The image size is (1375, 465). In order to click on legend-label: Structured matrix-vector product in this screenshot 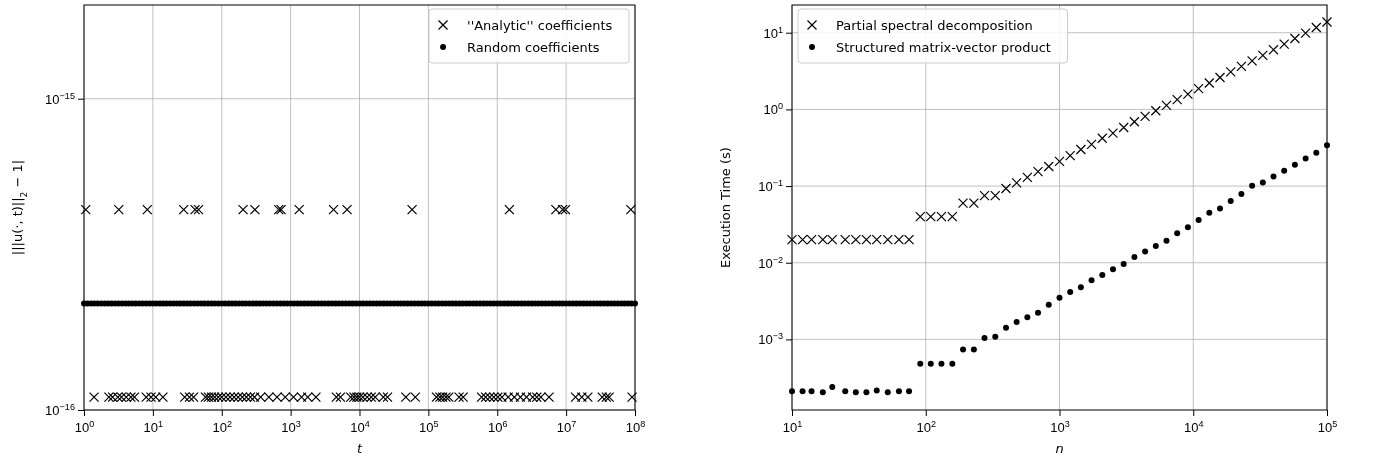, I will do `click(943, 47)`.